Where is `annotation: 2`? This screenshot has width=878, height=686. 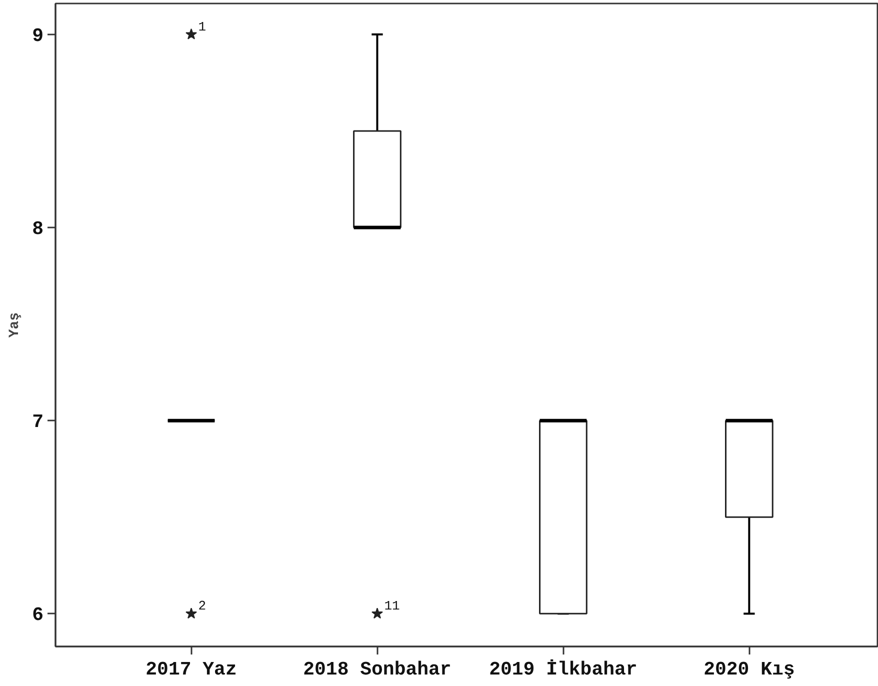
annotation: 2 is located at coordinates (202, 606).